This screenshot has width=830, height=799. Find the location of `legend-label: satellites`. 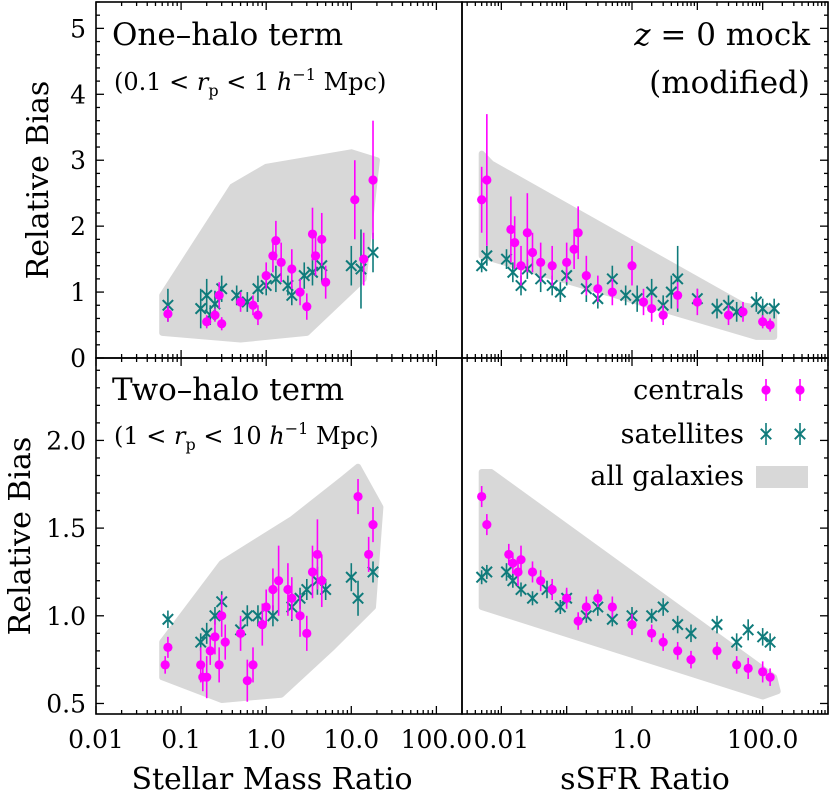

legend-label: satellites is located at coordinates (682, 434).